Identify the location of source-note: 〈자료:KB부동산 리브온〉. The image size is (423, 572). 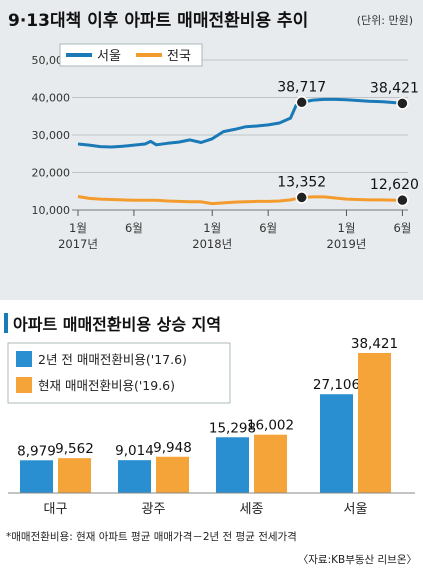
(357, 560).